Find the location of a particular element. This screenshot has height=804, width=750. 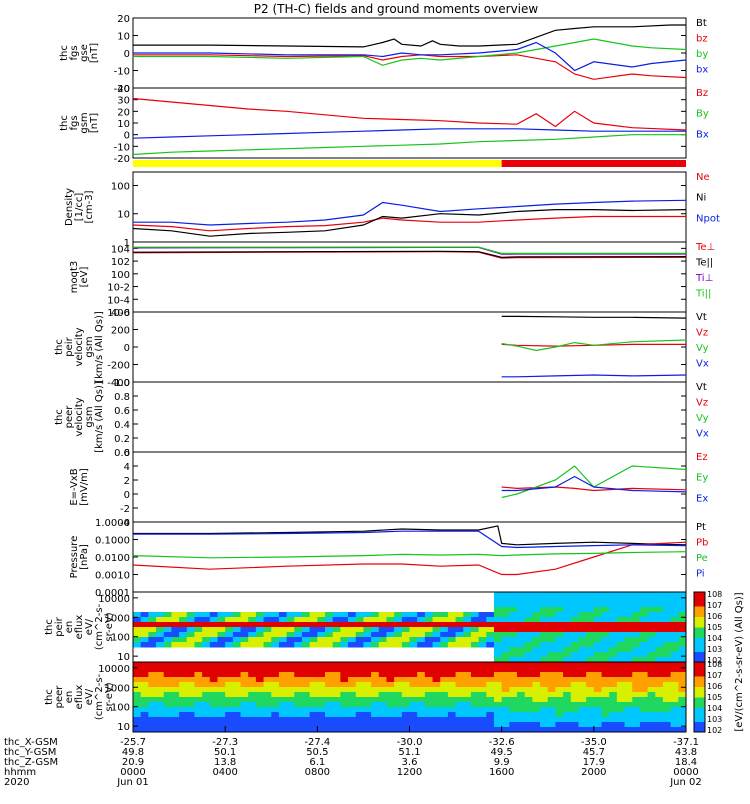

y-axis-label: gsm is located at coordinates (89, 416).